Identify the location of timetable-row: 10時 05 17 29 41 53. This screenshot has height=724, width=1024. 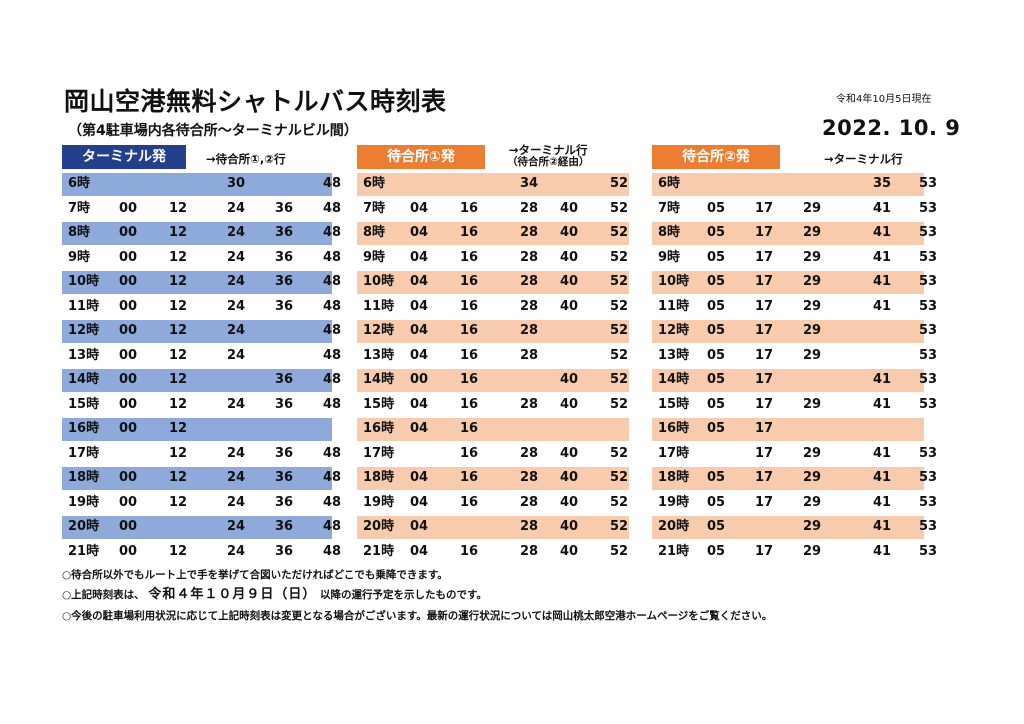
(794, 282).